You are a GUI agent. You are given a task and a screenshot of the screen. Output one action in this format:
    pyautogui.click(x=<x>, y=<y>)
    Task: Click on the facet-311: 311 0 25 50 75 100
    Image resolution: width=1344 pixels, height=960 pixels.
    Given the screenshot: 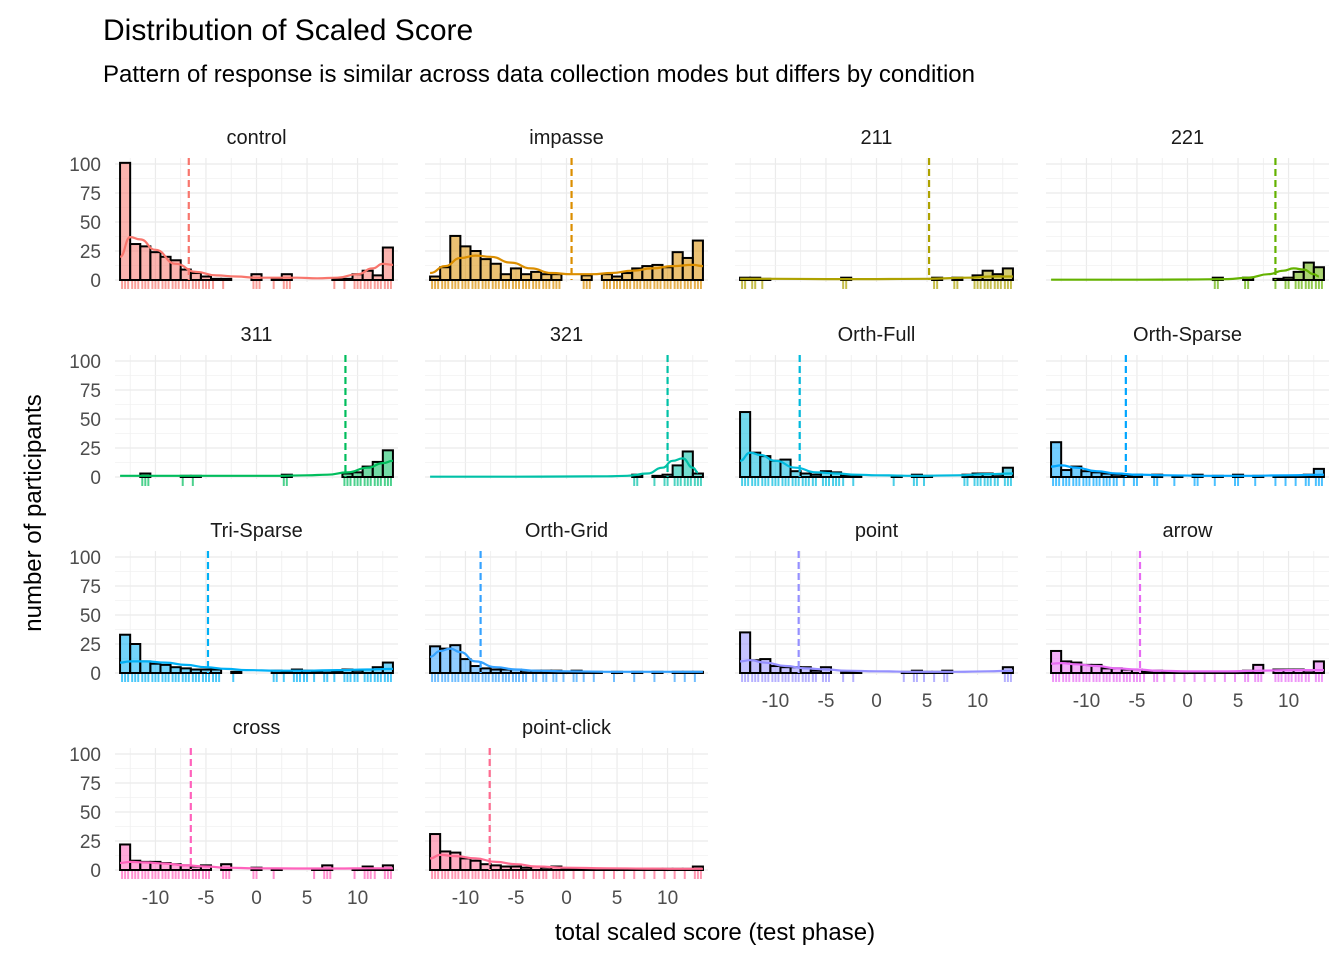 What is the action you would take?
    pyautogui.click(x=233, y=406)
    